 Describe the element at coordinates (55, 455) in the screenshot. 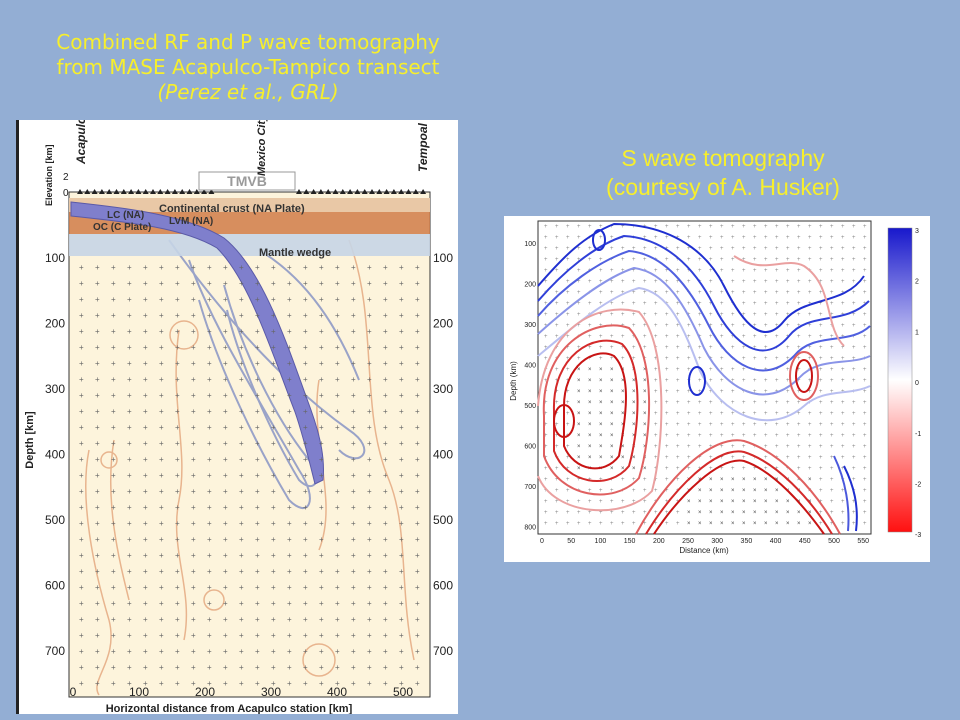

I see `left-depth-tick-label: 400` at that location.